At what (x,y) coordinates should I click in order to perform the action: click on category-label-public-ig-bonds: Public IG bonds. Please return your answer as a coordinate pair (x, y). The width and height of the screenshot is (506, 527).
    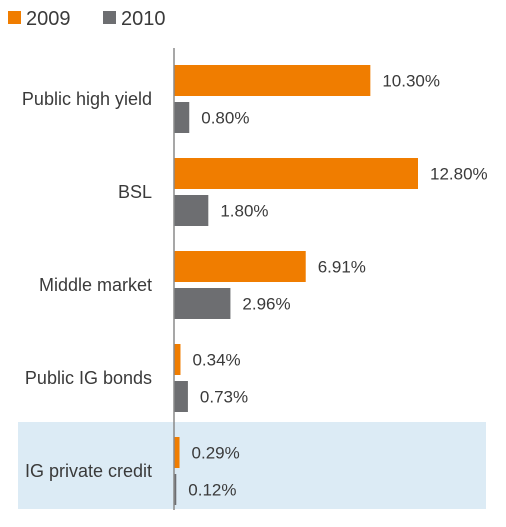
    Looking at the image, I should click on (88, 378).